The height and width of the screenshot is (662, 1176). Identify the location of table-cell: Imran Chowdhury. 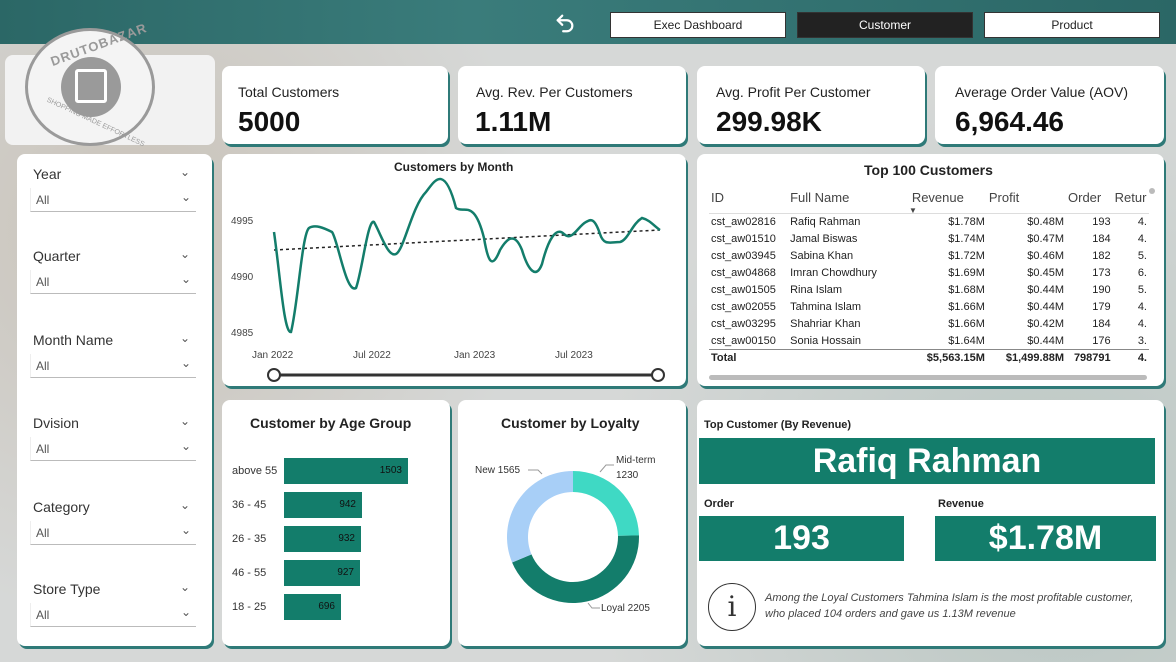
(833, 273).